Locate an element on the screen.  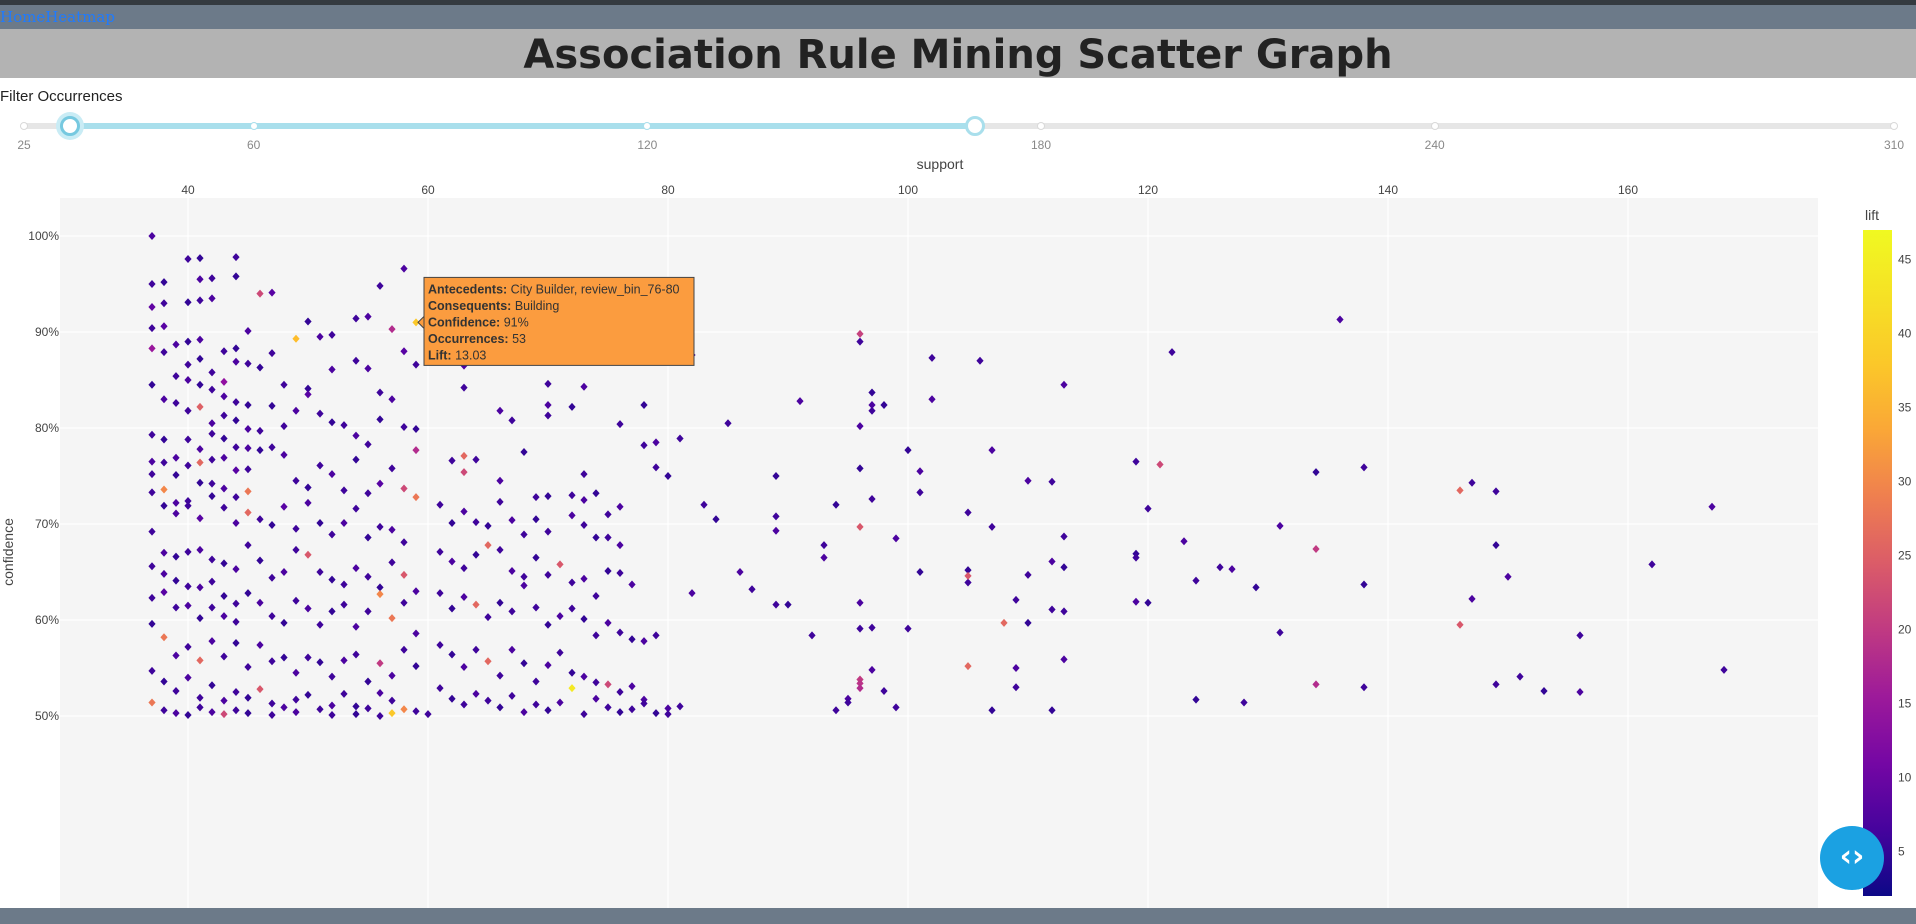
slider-handle-min is located at coordinates (69, 126).